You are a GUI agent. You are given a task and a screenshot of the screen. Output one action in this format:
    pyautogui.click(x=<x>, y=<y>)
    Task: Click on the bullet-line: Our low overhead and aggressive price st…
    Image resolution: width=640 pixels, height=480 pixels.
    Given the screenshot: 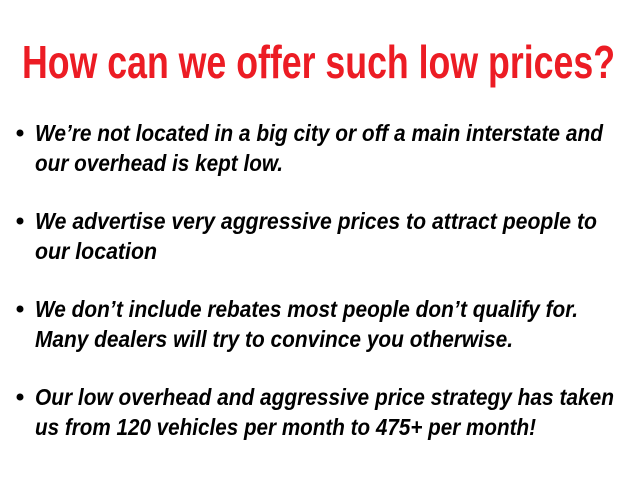 What is the action you would take?
    pyautogui.click(x=324, y=397)
    